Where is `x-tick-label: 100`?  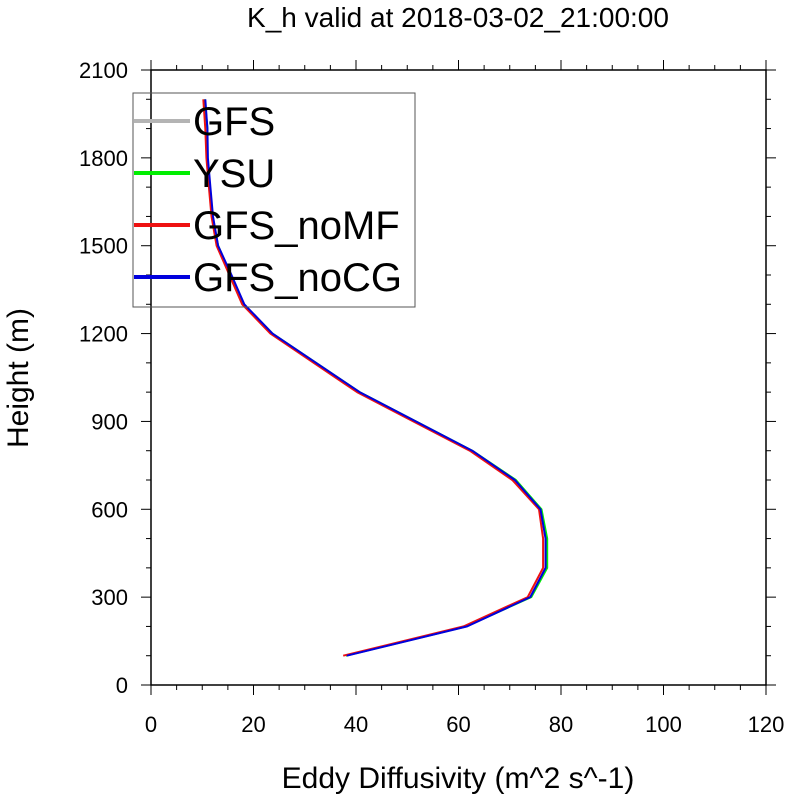 x-tick-label: 100 is located at coordinates (663, 724).